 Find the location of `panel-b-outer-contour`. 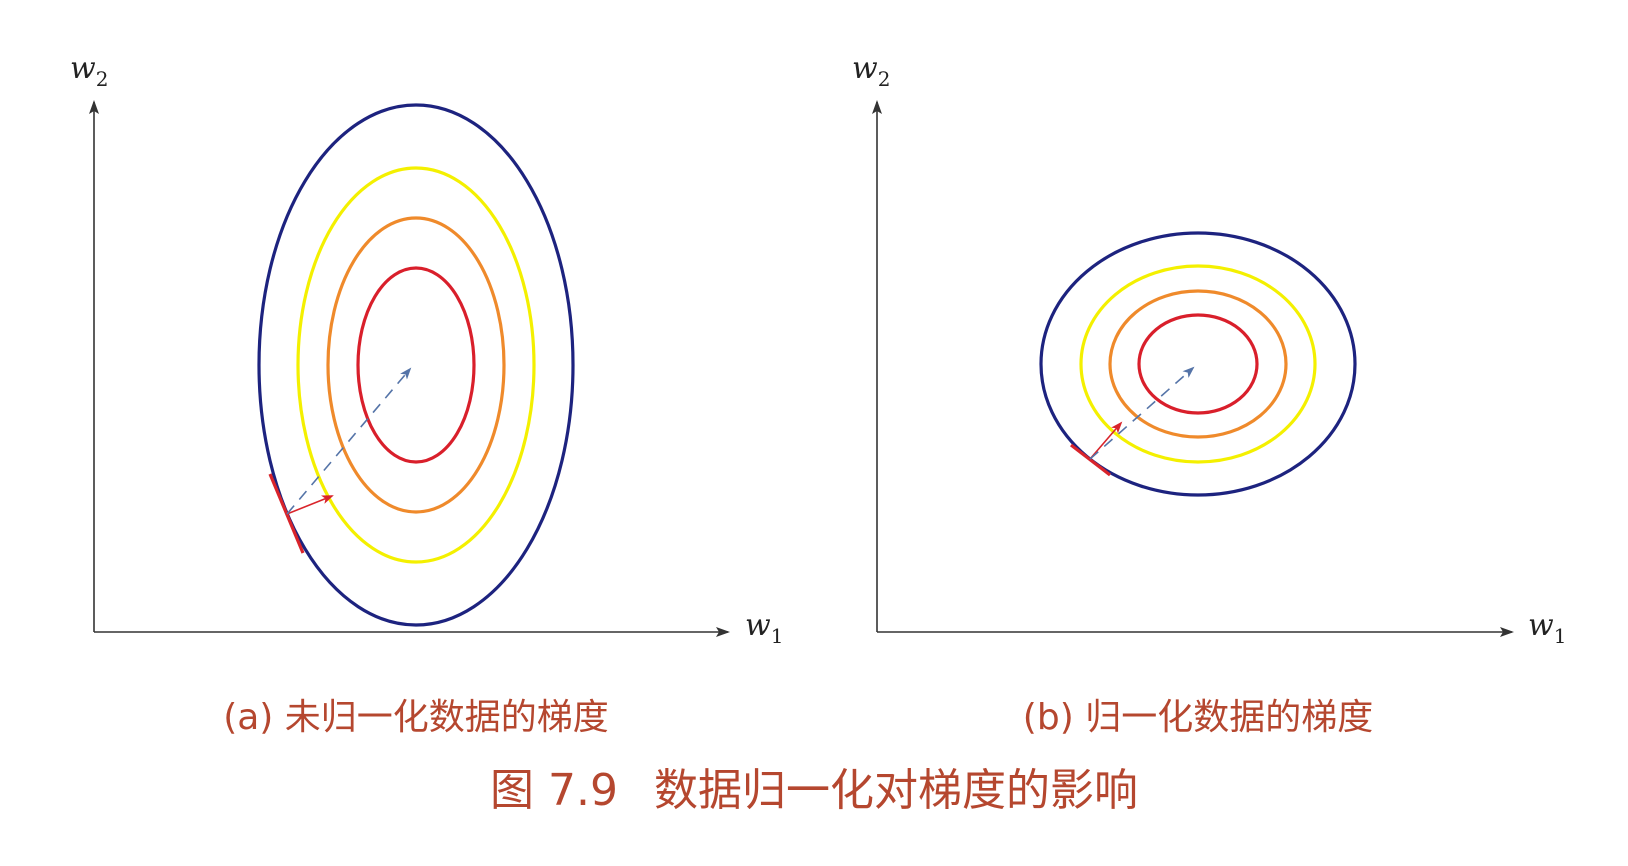

panel-b-outer-contour is located at coordinates (1198, 364).